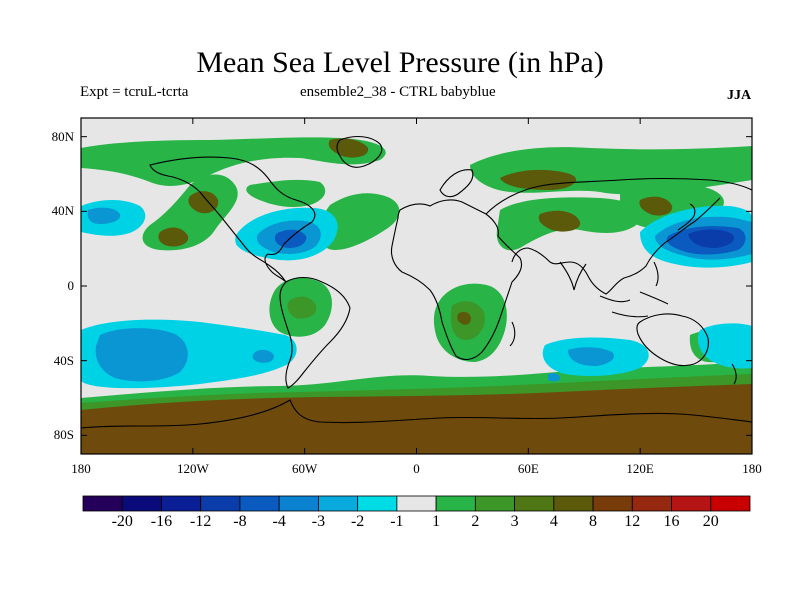  I want to click on north-america-olive, so click(203, 202).